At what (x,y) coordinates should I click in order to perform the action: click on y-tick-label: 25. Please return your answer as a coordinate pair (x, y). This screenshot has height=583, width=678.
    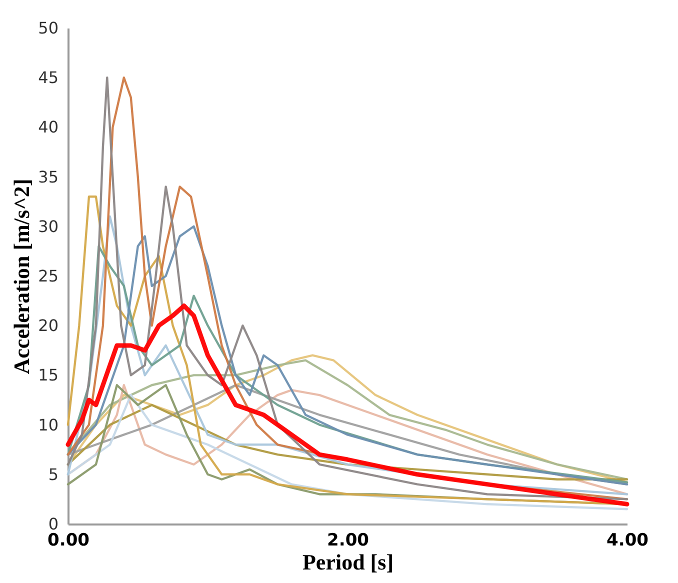
    Looking at the image, I should click on (48, 276).